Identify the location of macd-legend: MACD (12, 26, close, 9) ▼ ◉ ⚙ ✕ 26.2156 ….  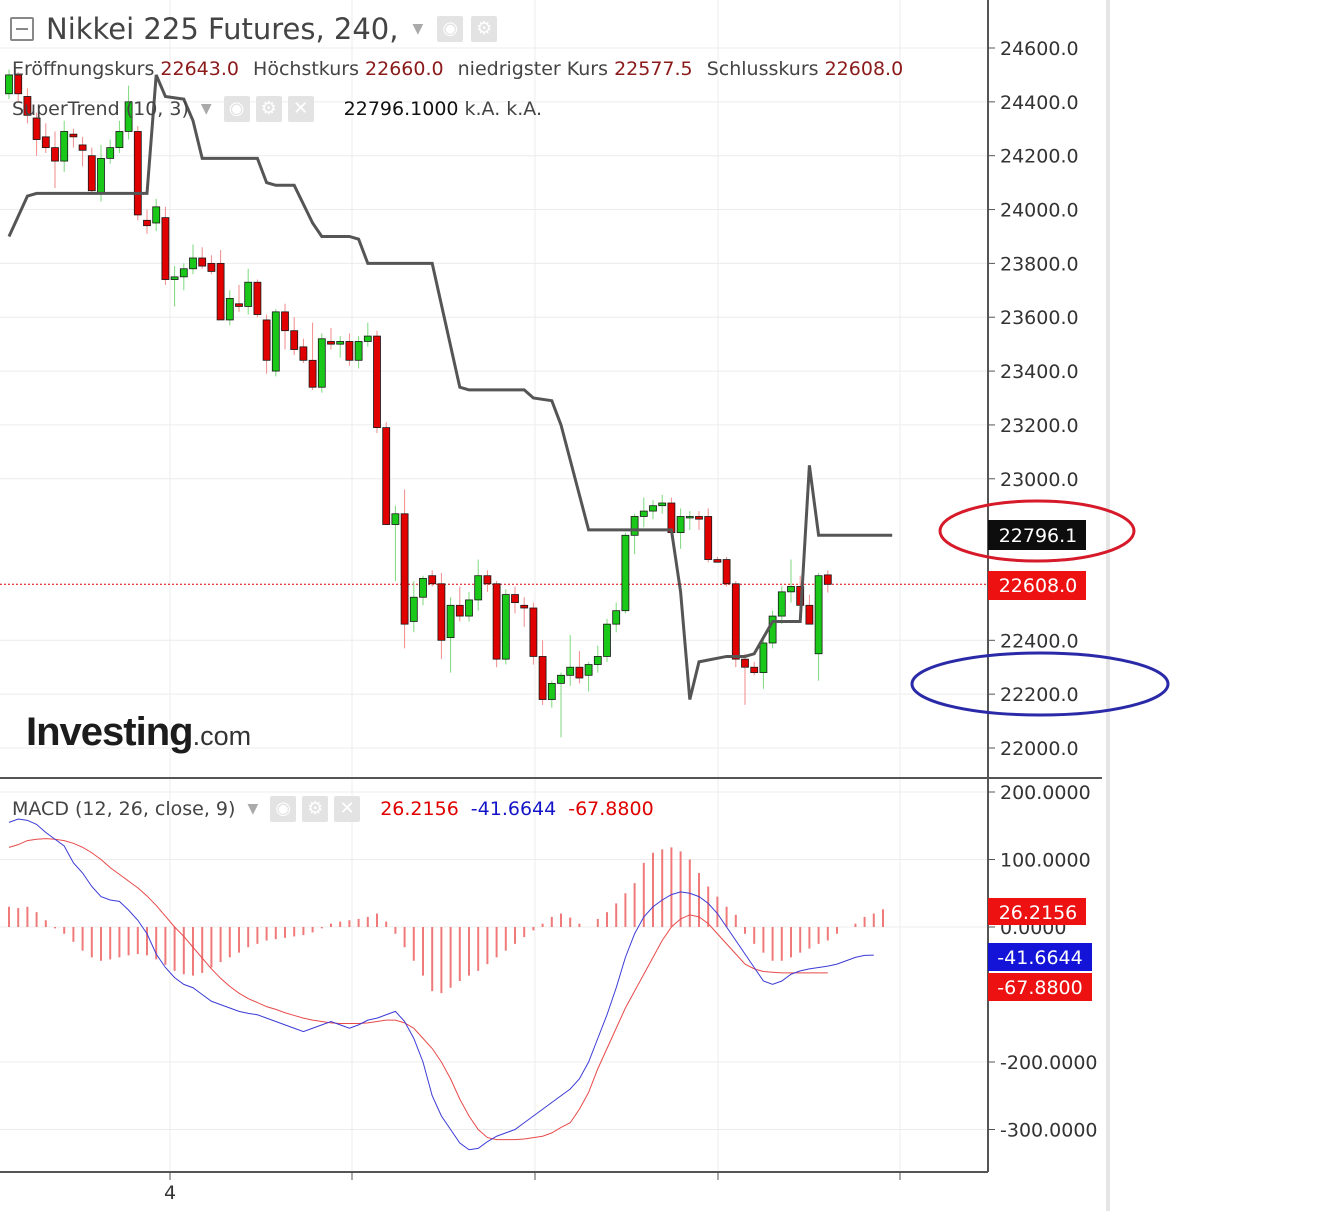
(333, 809).